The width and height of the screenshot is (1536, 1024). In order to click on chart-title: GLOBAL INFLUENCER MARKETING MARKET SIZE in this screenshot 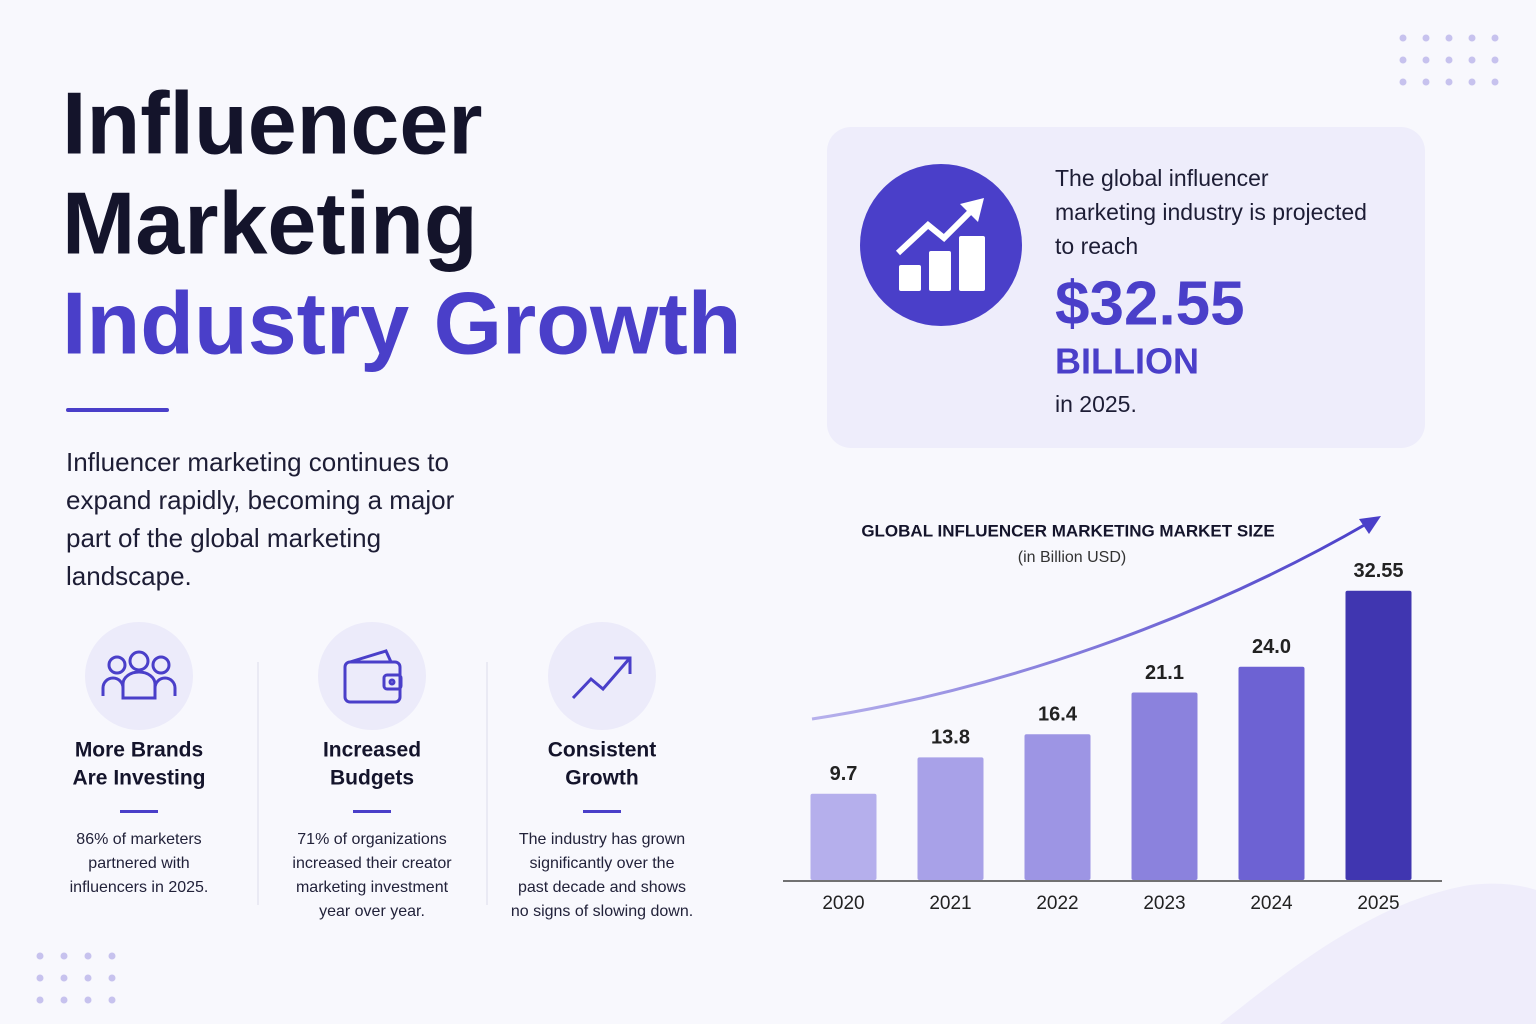, I will do `click(1067, 530)`.